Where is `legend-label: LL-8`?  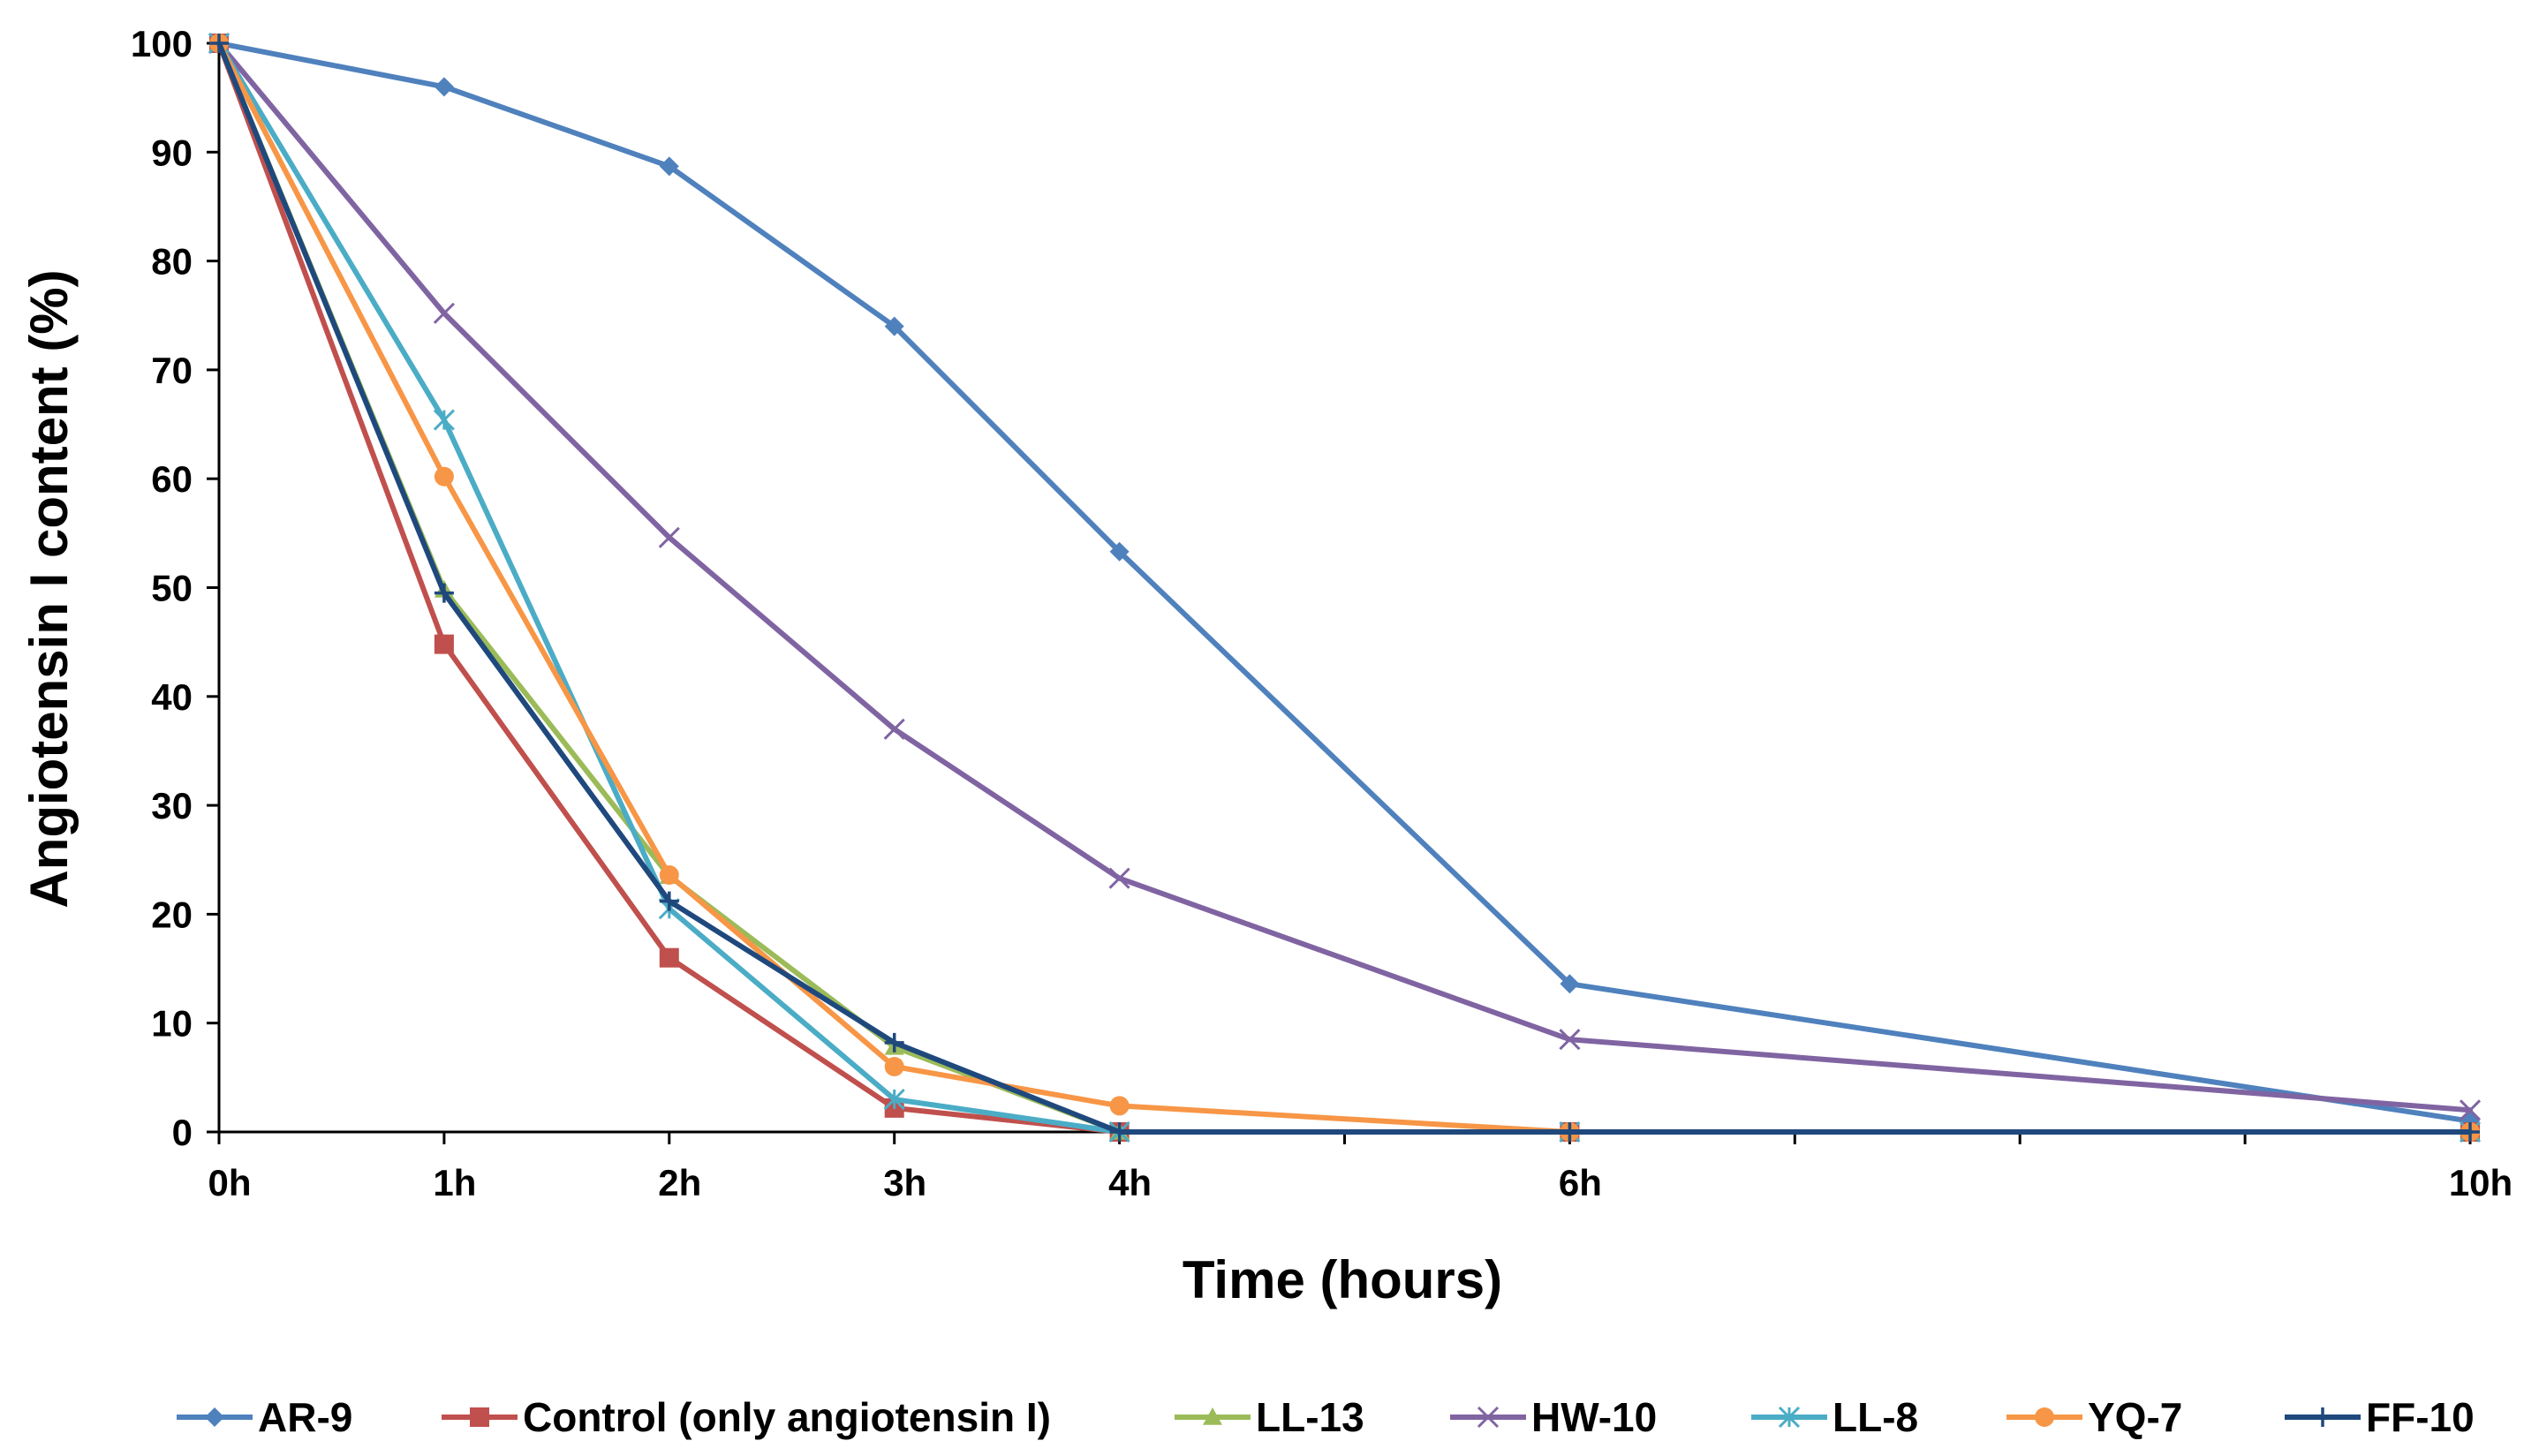 legend-label: LL-8 is located at coordinates (1875, 1417).